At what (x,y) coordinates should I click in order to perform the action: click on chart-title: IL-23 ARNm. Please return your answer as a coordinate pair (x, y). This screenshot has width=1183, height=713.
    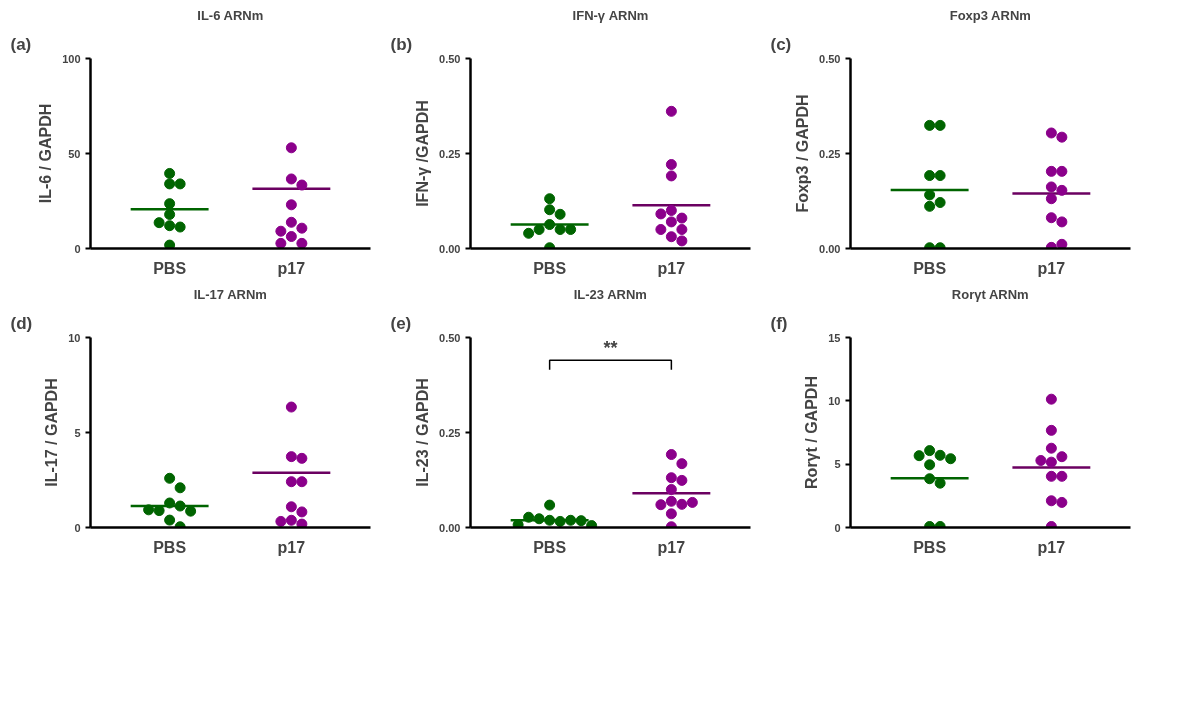
    Looking at the image, I should click on (610, 294).